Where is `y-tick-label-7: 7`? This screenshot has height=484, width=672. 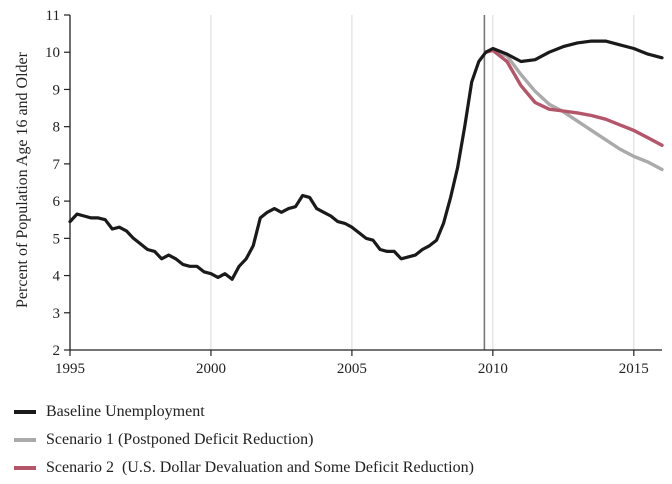
y-tick-label-7: 7 is located at coordinates (57, 165).